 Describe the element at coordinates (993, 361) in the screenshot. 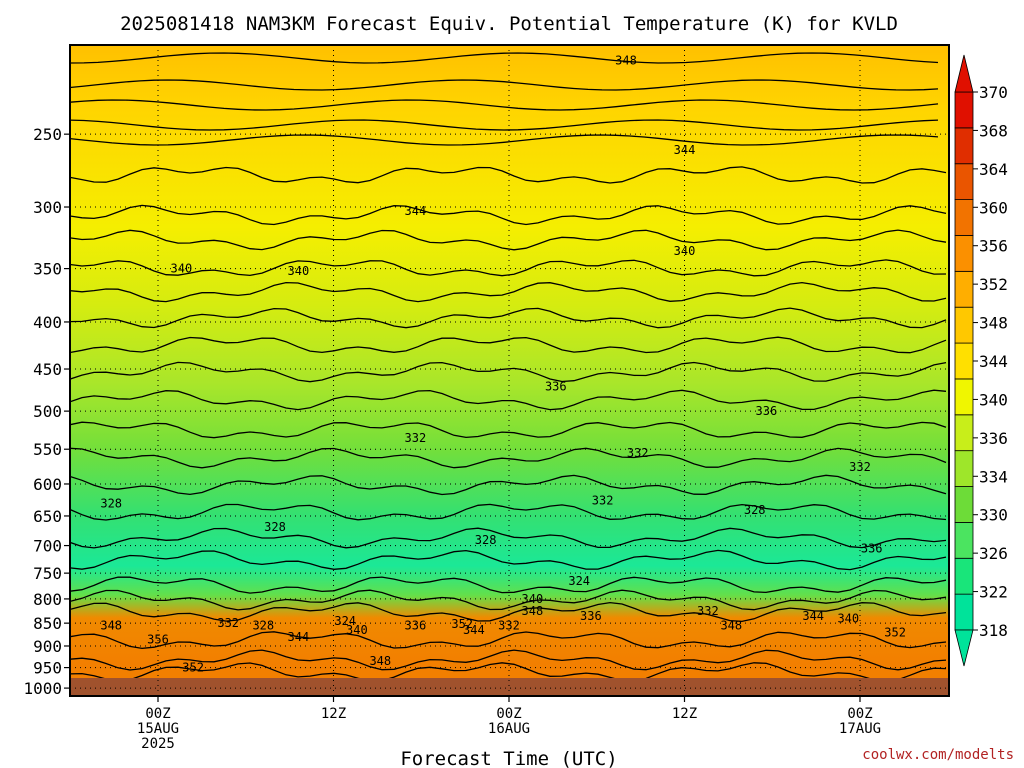

I see `colorbar-label: 344` at that location.